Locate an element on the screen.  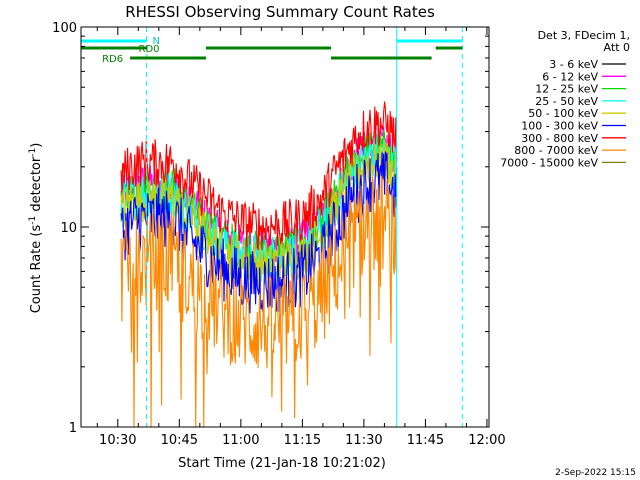
legend-label-1: 6 - 12 keV is located at coordinates (570, 76).